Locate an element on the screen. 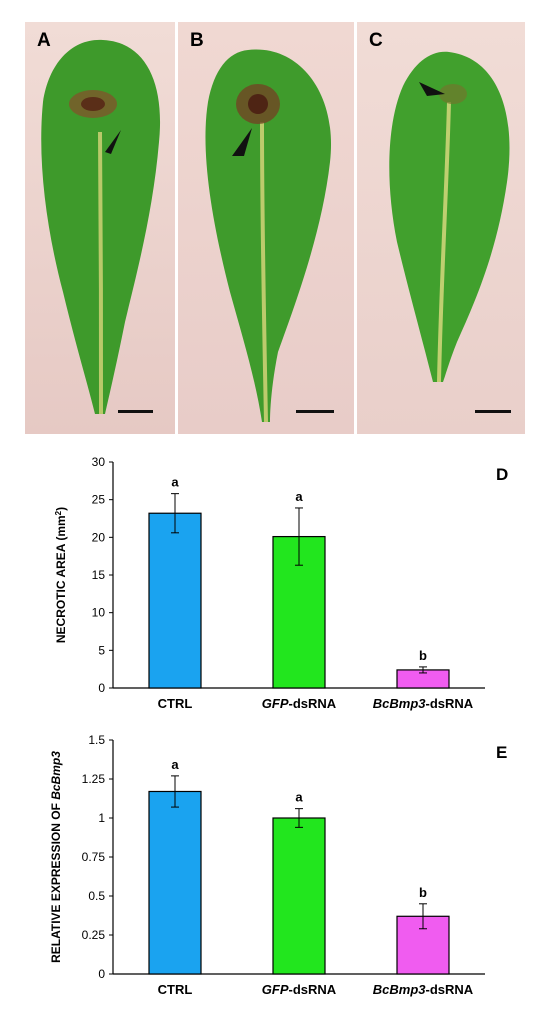  chart-e-y-tick-label: 1 is located at coordinates (101, 818).